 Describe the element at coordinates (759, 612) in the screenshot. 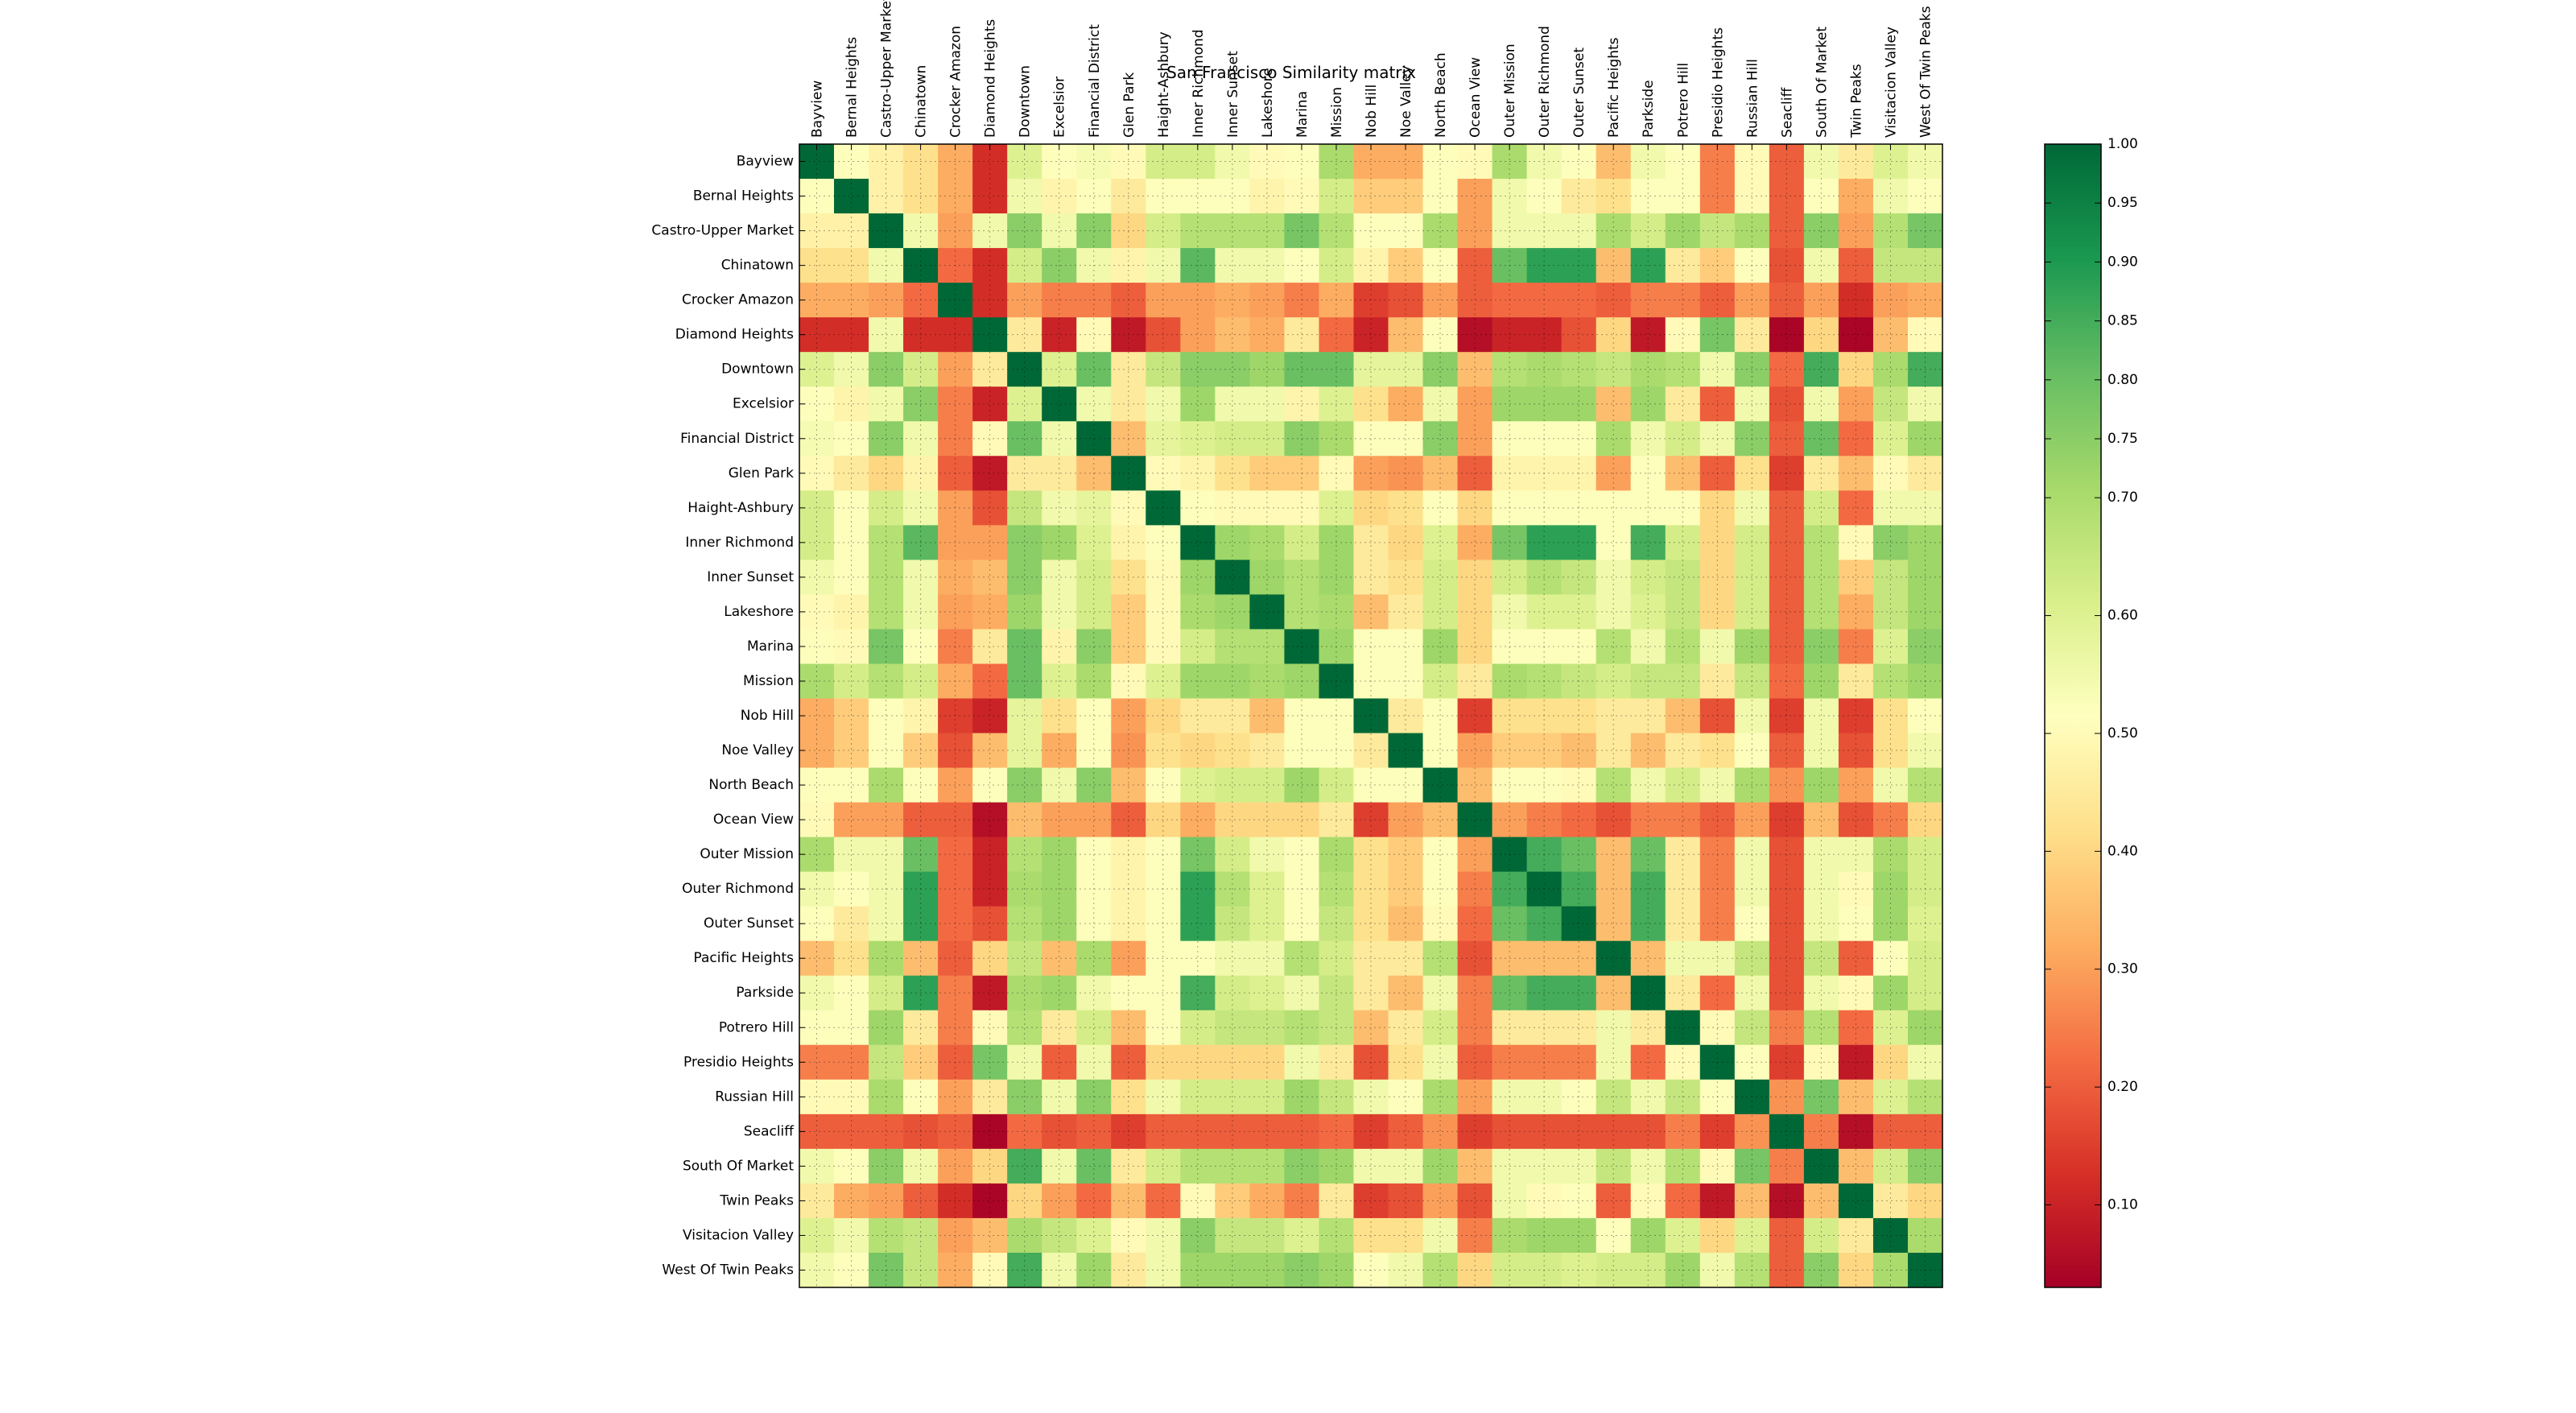

I see `y-tick-label: Lakeshore` at that location.